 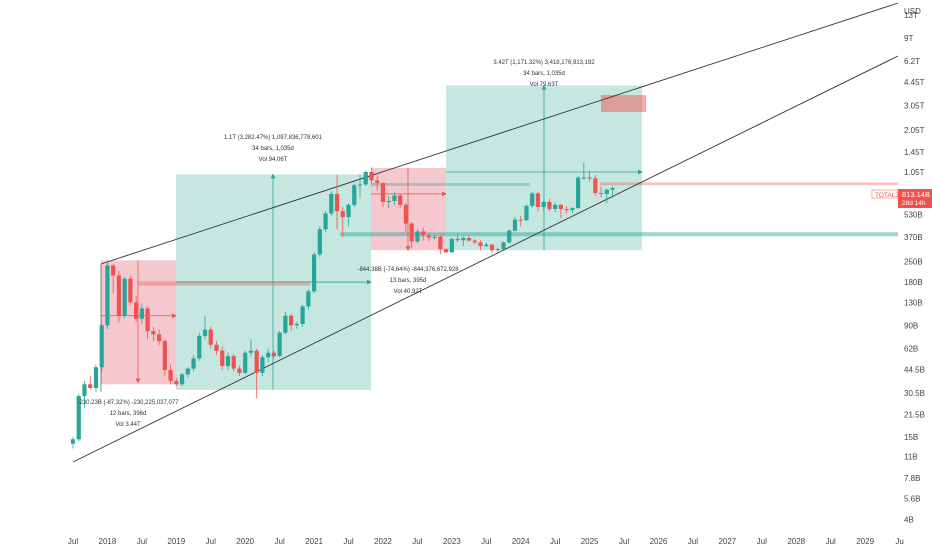 I want to click on time-axis-bg, so click(x=466, y=540).